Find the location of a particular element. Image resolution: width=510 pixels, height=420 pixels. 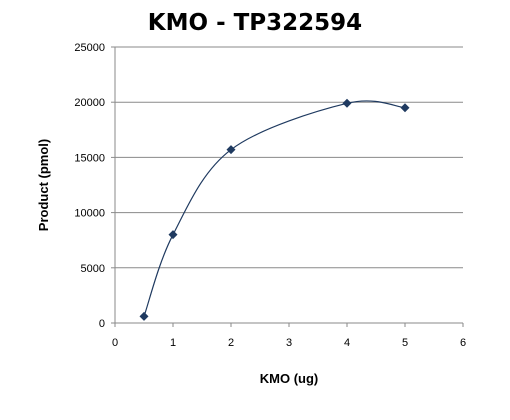

y-tick-label: 0 is located at coordinates (102, 324).